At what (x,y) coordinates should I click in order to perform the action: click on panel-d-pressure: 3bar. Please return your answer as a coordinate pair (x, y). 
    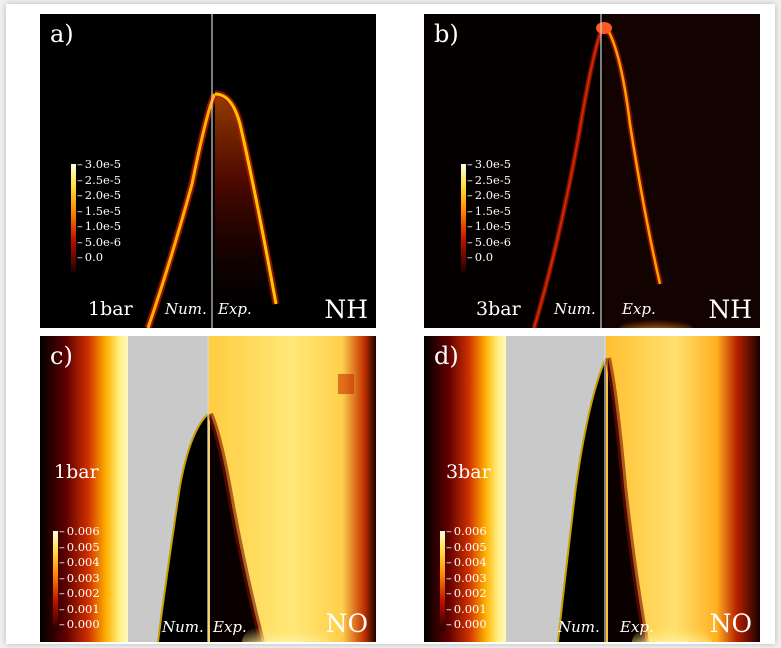
    Looking at the image, I should click on (468, 472).